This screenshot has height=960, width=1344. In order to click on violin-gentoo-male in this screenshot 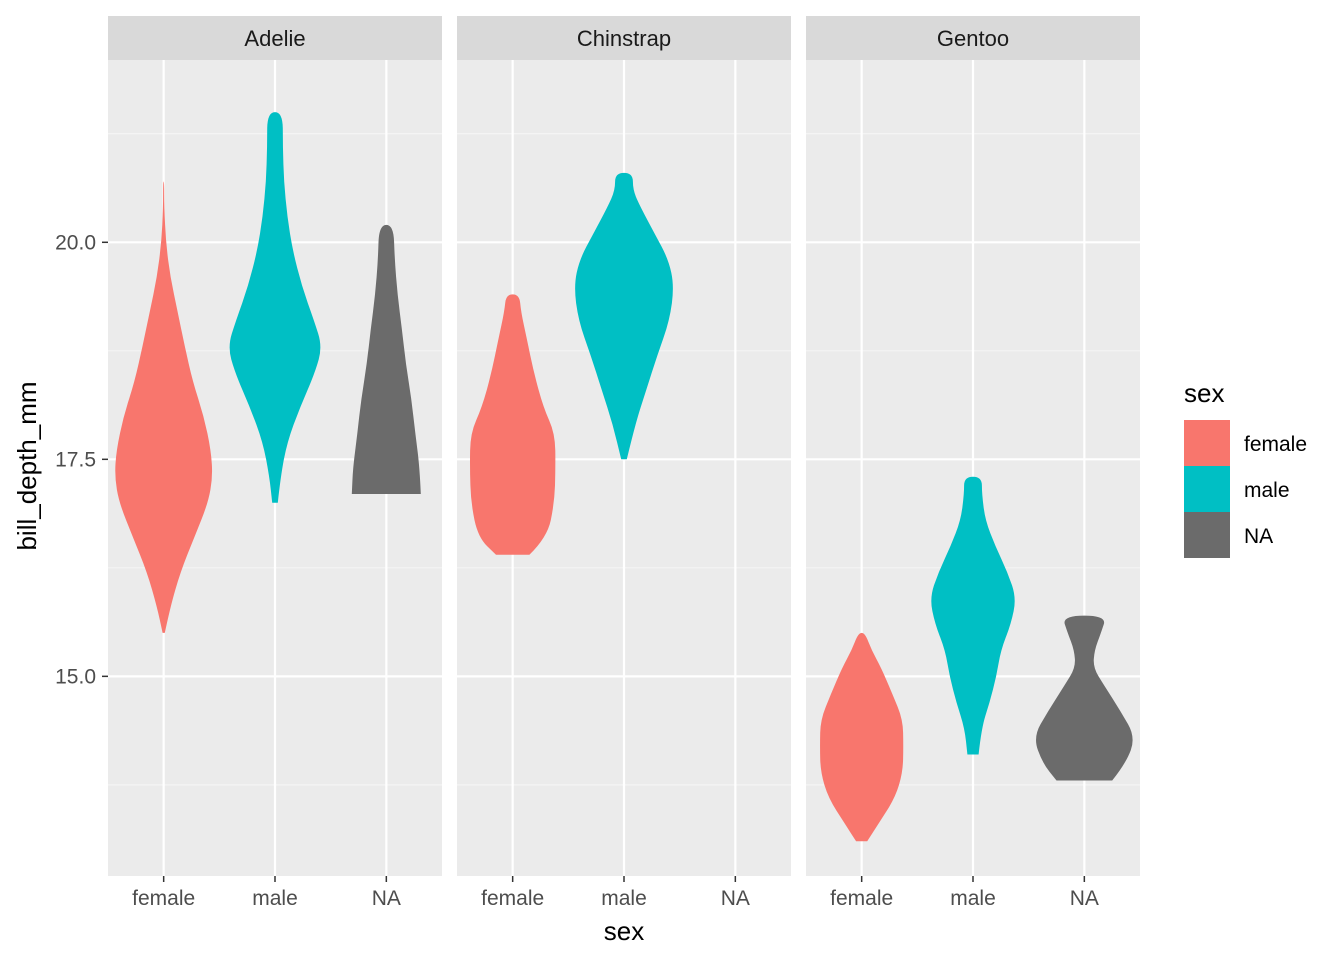, I will do `click(973, 615)`.